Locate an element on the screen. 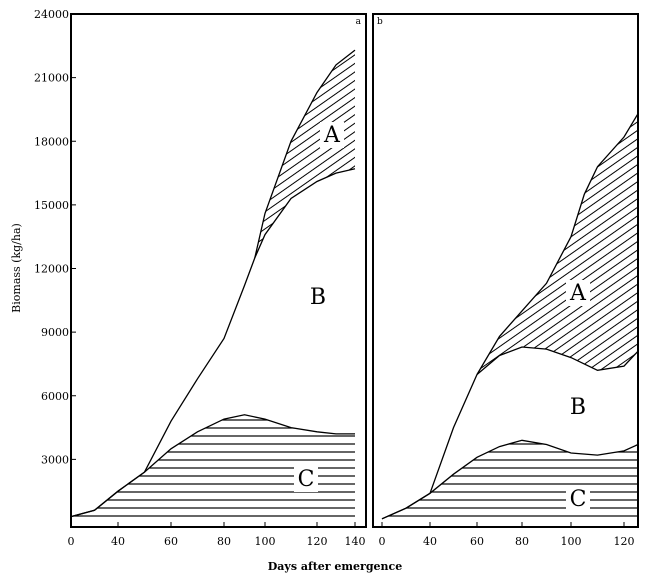 Image resolution: width=651 pixels, height=577 pixels. panel-label: b is located at coordinates (380, 22).